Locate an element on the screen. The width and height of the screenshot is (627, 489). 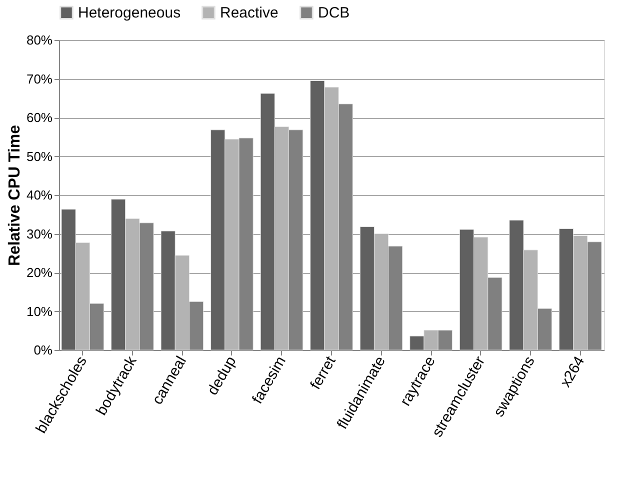
y-tick-label: 60% is located at coordinates (39, 117).